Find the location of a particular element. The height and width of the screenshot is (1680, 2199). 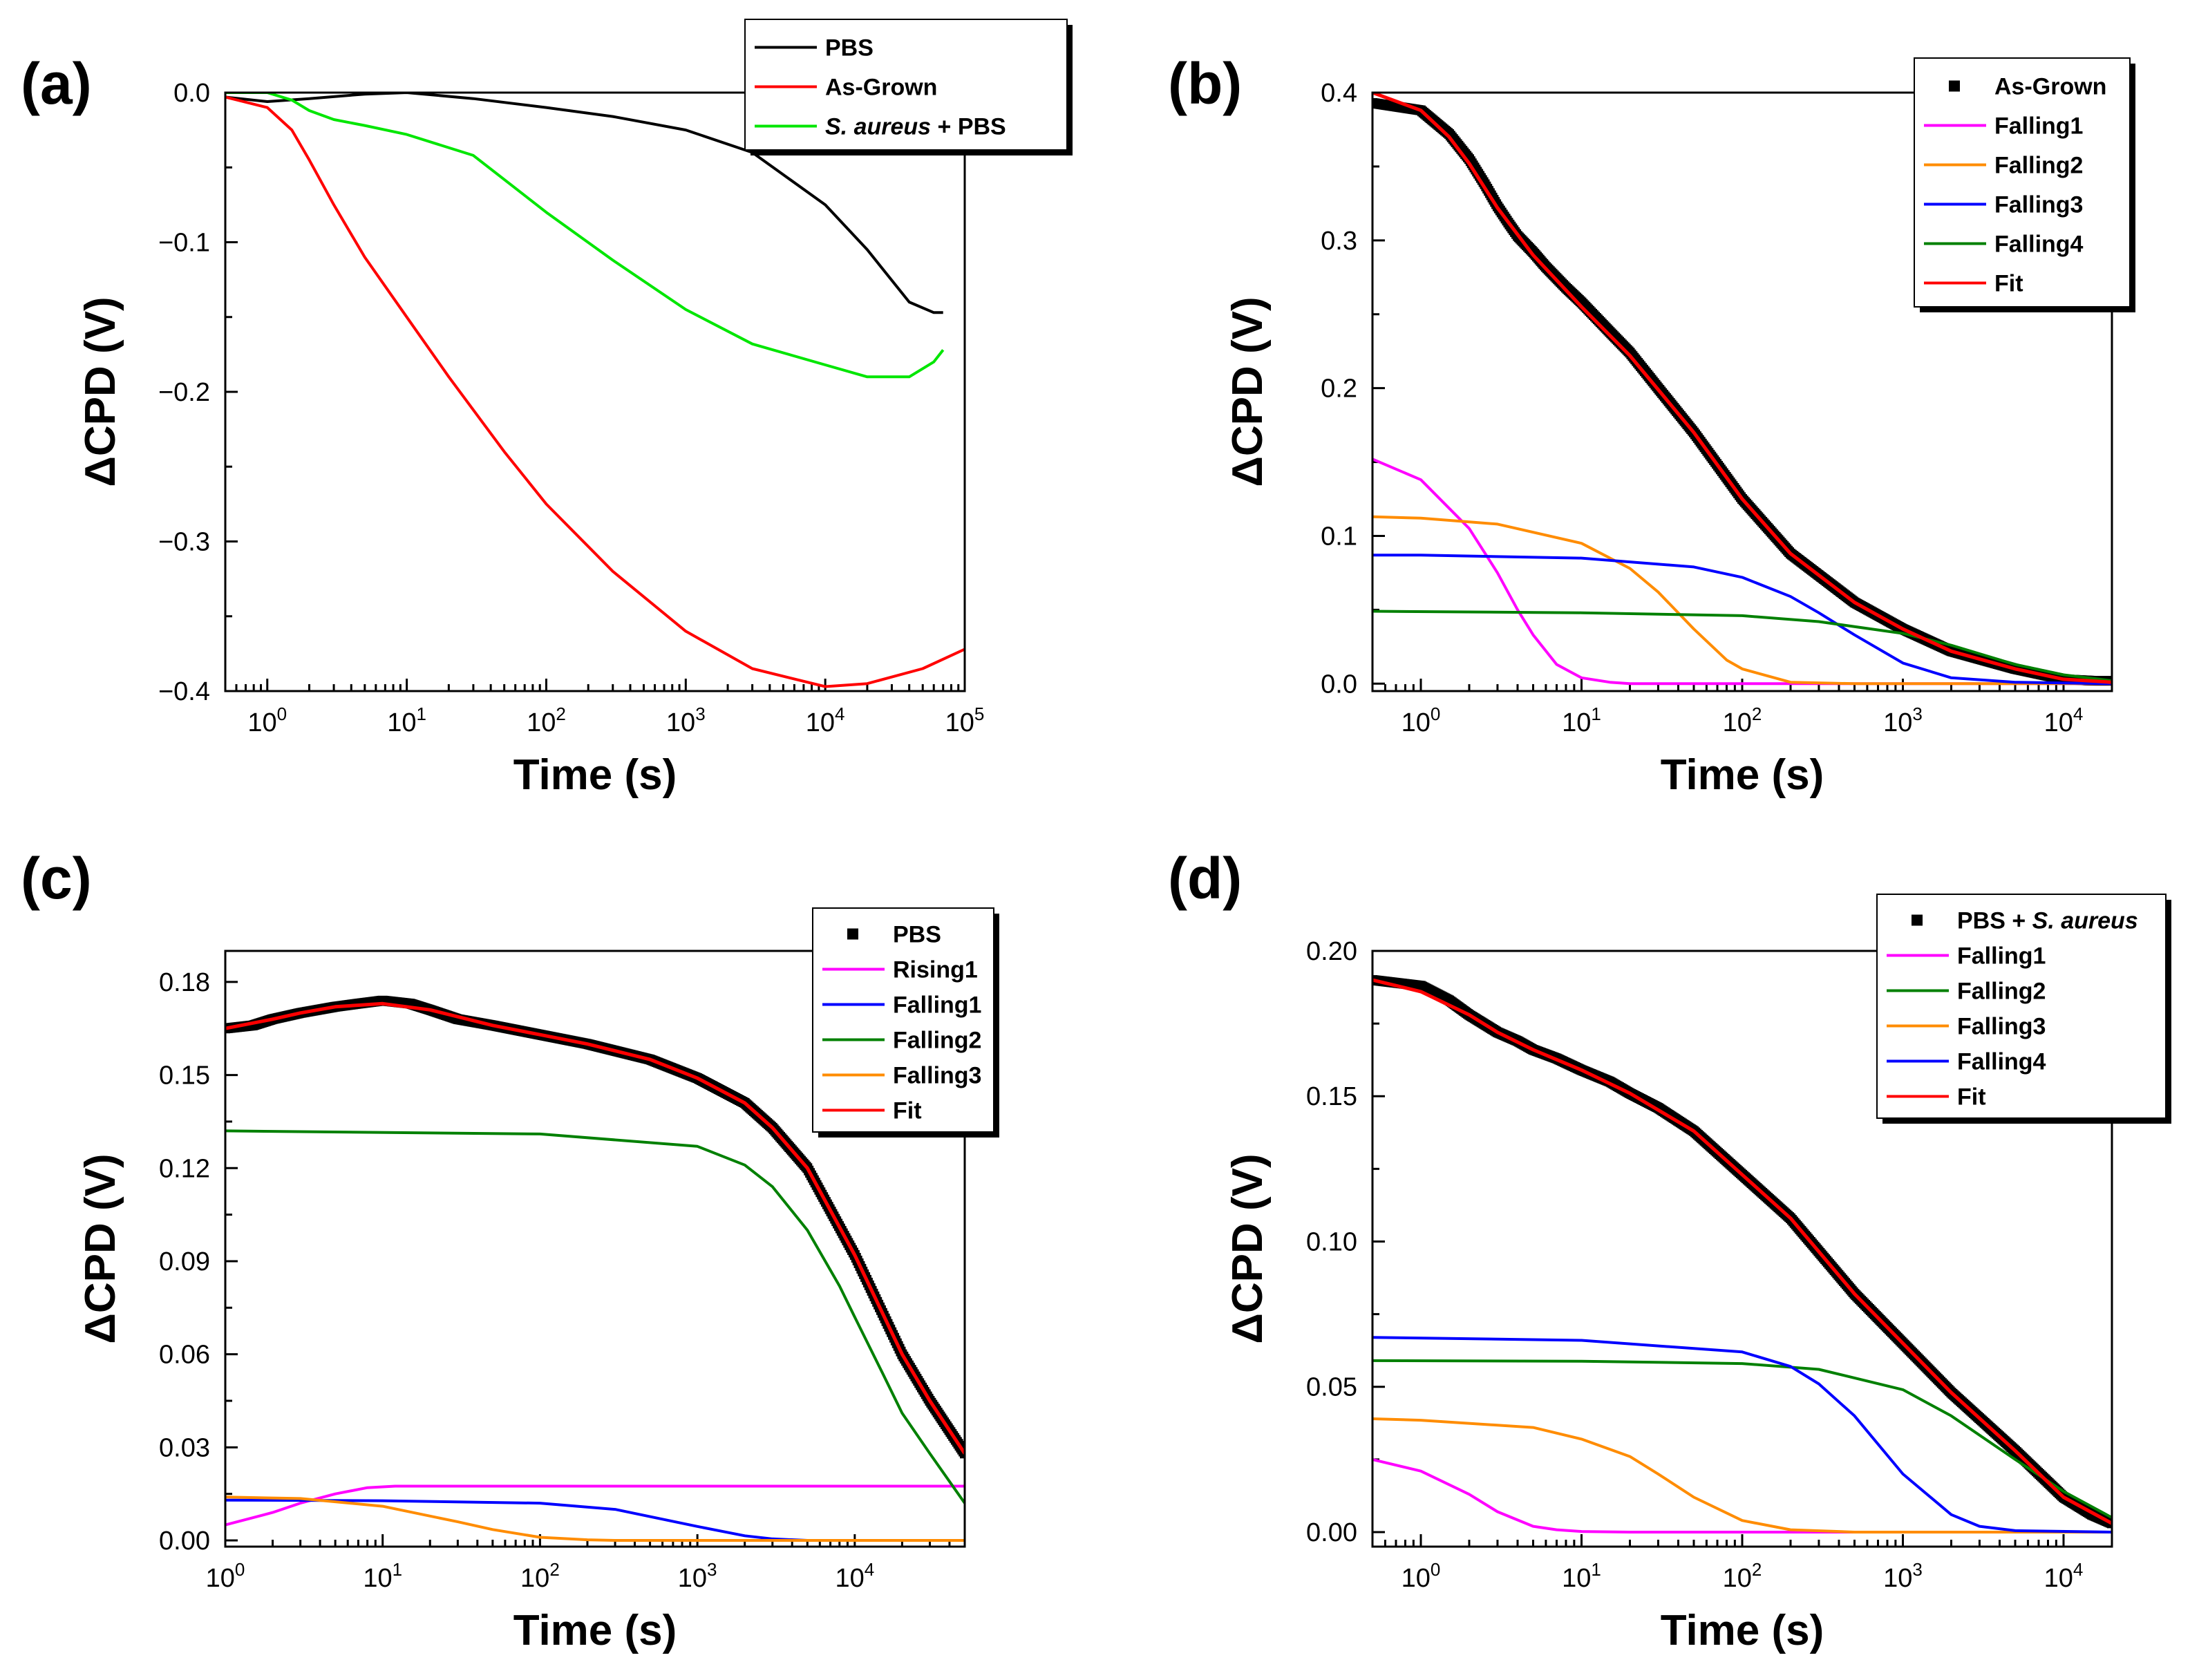

legend-label: Rising1 is located at coordinates (935, 970).